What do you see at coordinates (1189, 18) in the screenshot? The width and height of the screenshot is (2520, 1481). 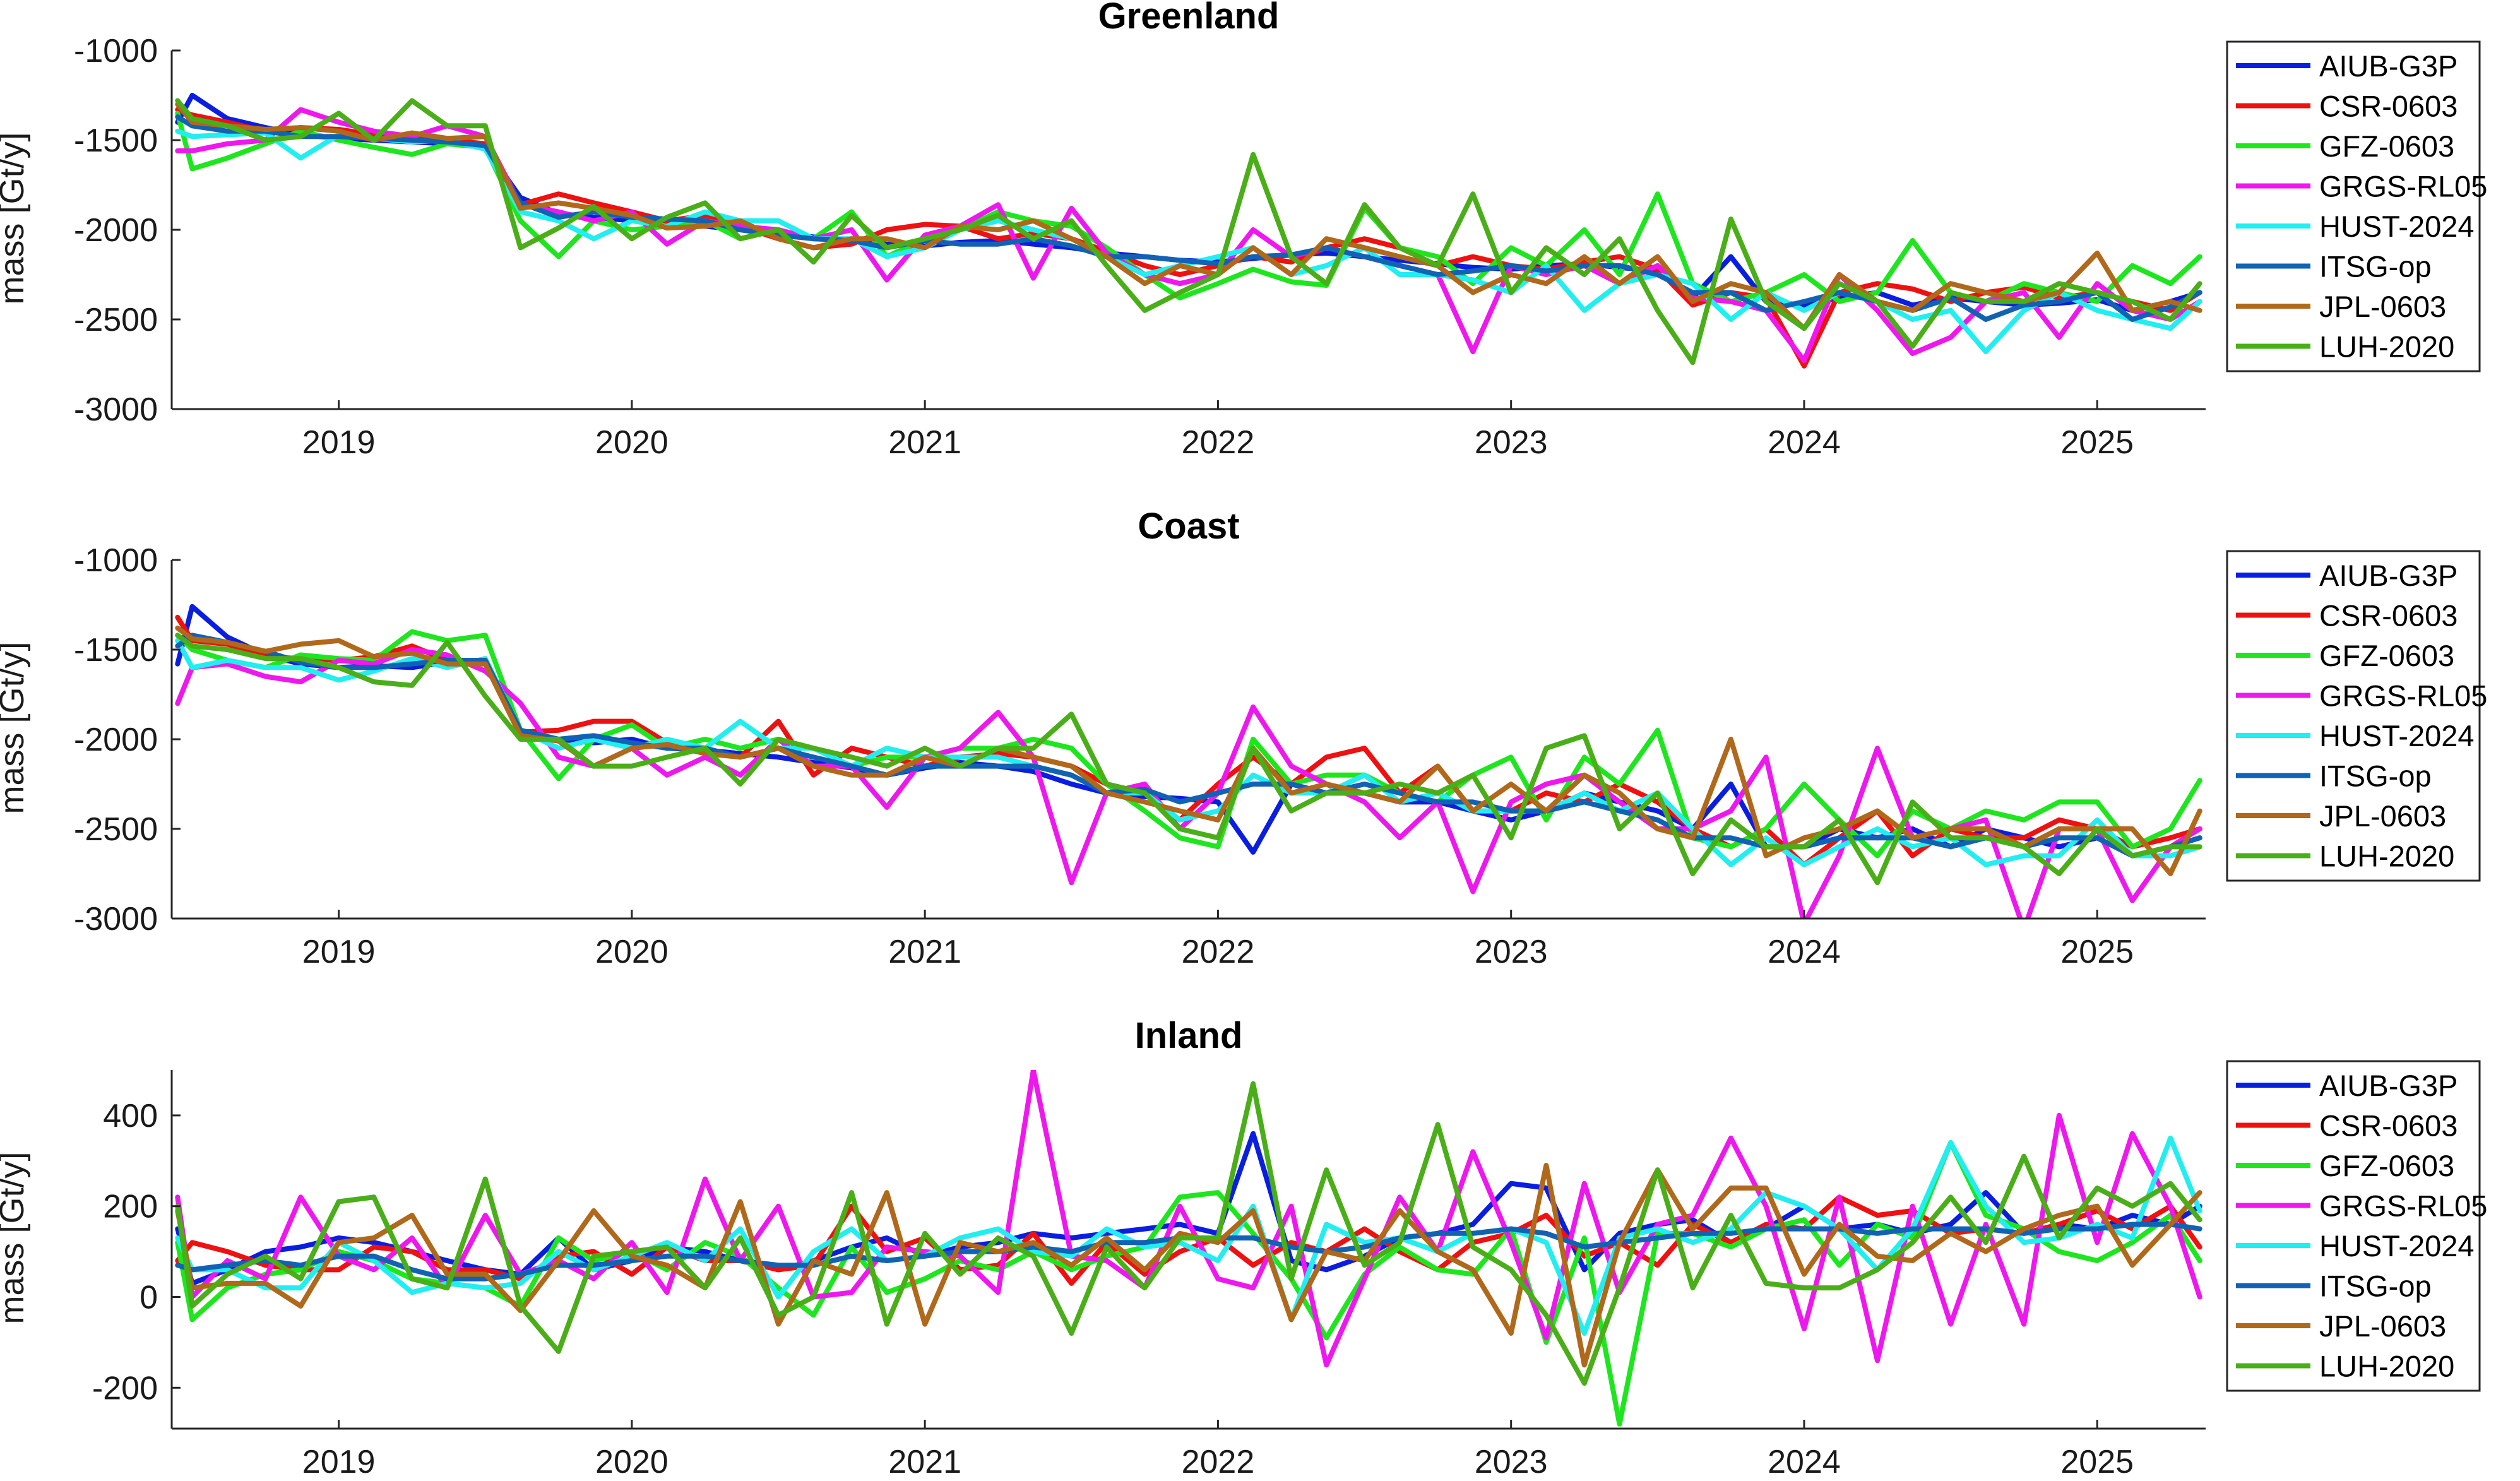 I see `chart-title: Greenland` at bounding box center [1189, 18].